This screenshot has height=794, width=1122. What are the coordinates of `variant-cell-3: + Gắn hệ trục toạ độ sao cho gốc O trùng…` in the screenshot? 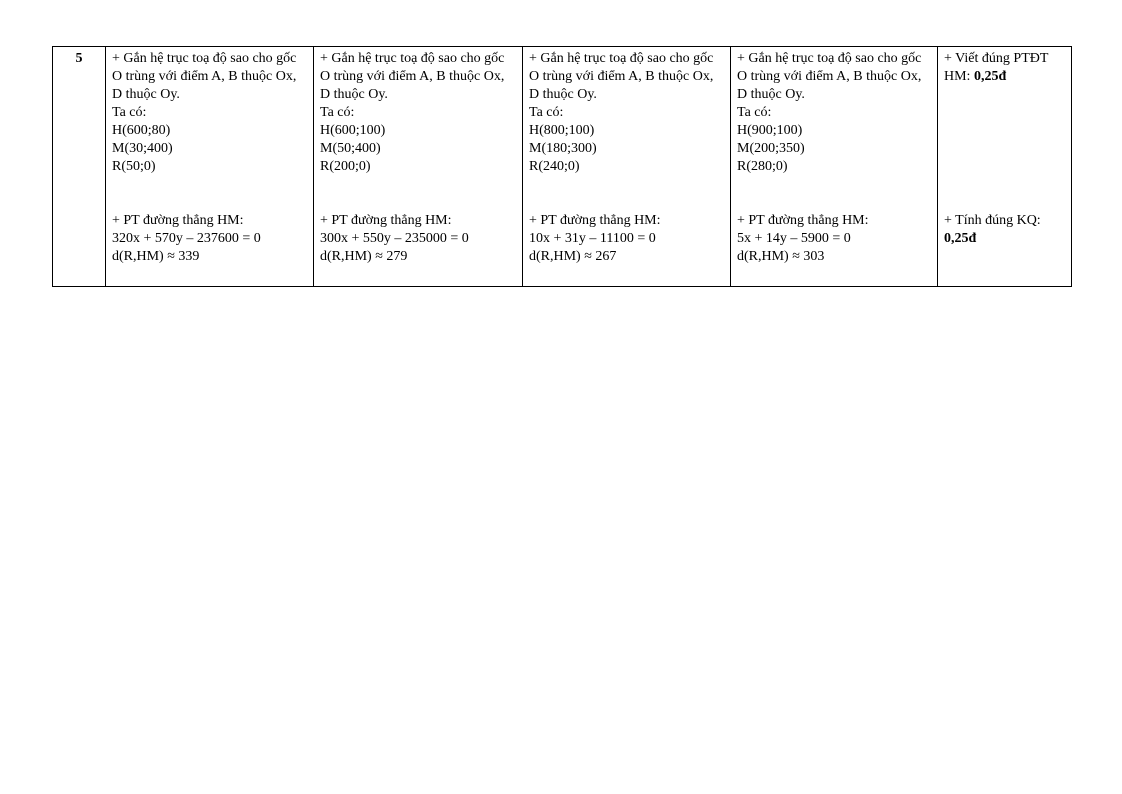 It's located at (626, 166).